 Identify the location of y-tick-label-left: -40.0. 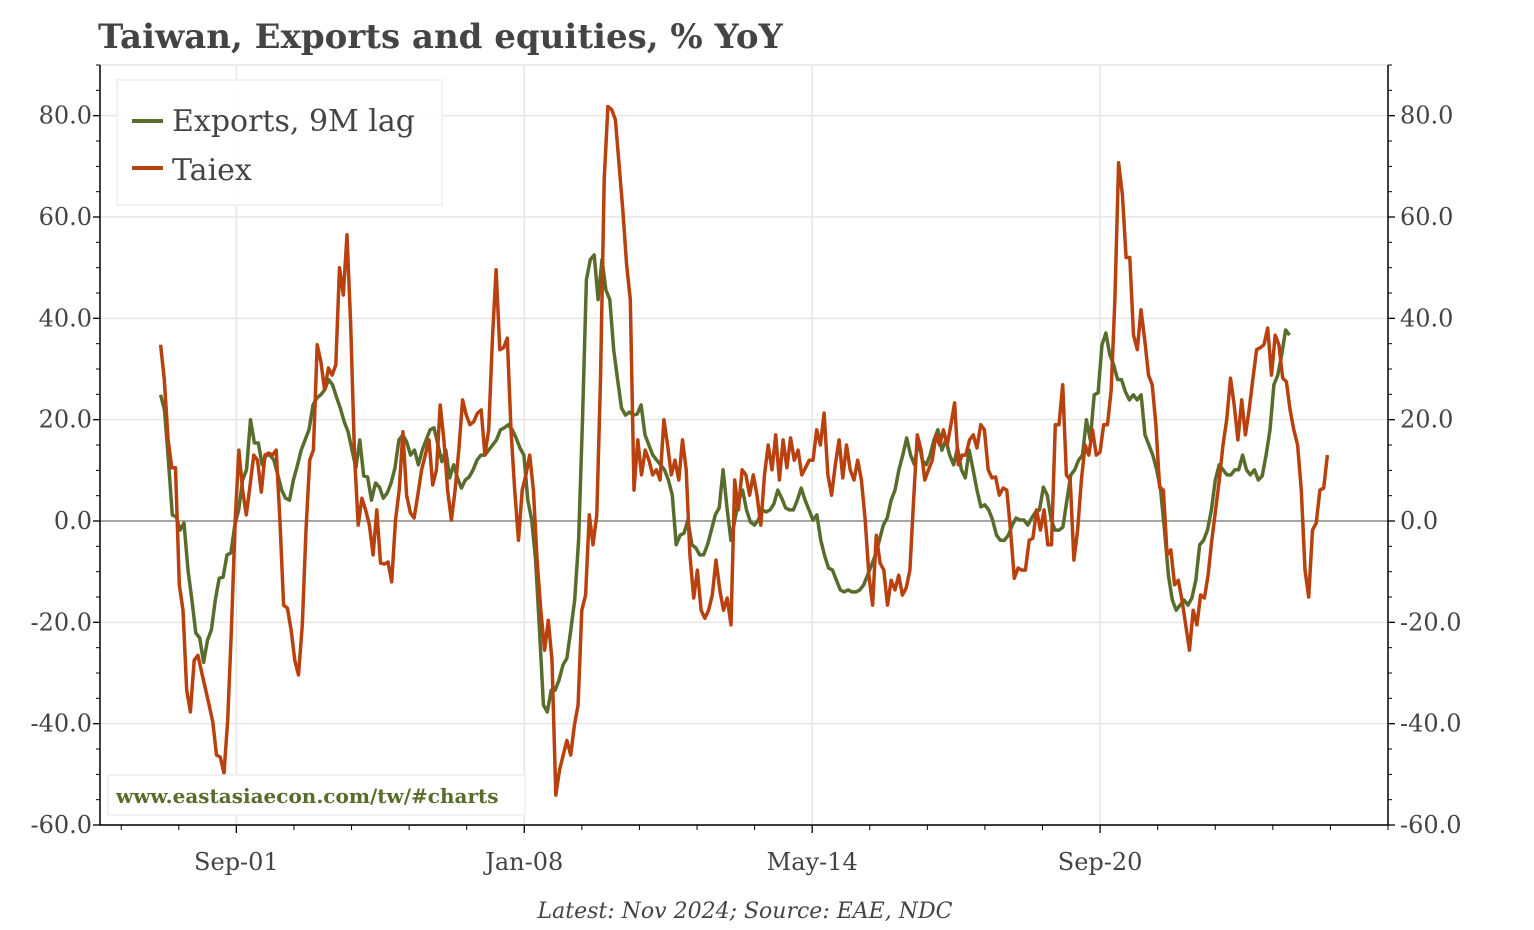
(61, 724).